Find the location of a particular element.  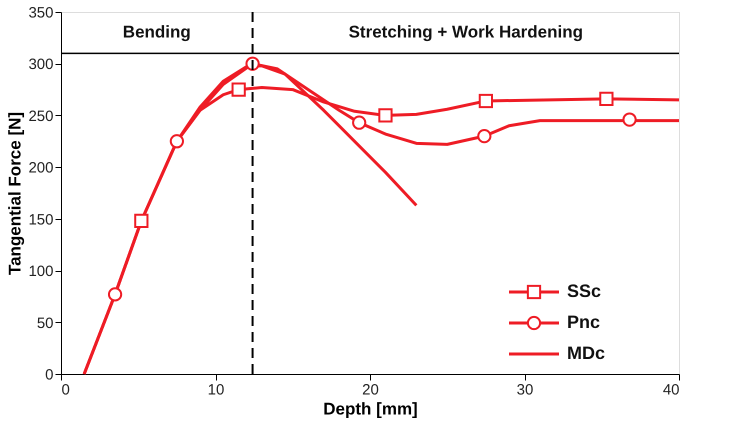

legend-label: Pnc is located at coordinates (583, 322).